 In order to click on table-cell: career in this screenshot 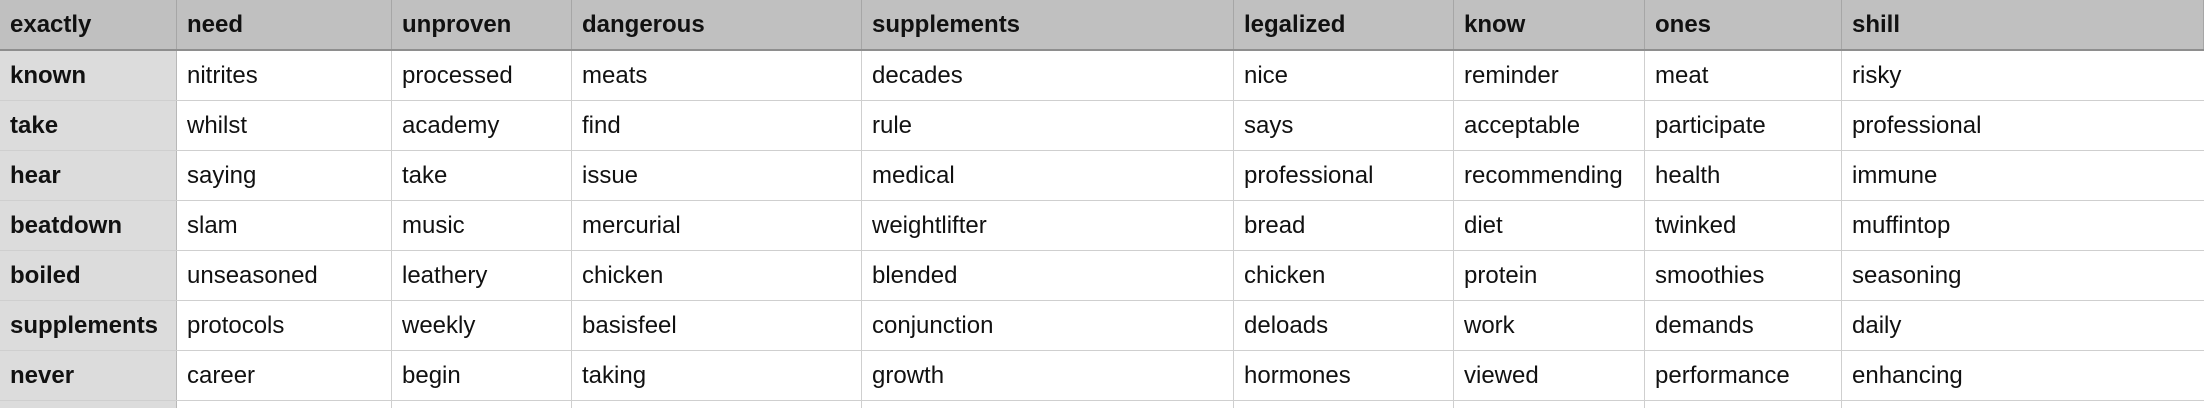, I will do `click(284, 375)`.